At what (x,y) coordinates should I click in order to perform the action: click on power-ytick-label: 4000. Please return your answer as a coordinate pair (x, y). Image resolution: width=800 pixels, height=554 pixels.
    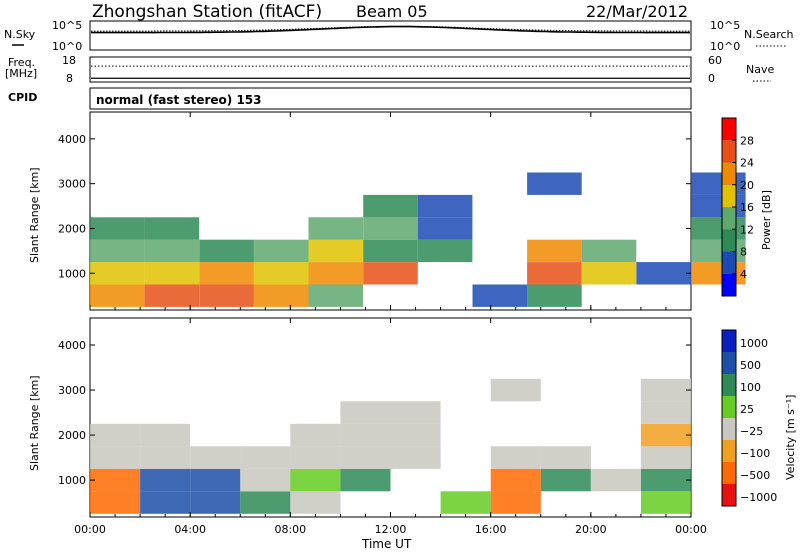
    Looking at the image, I should click on (72, 139).